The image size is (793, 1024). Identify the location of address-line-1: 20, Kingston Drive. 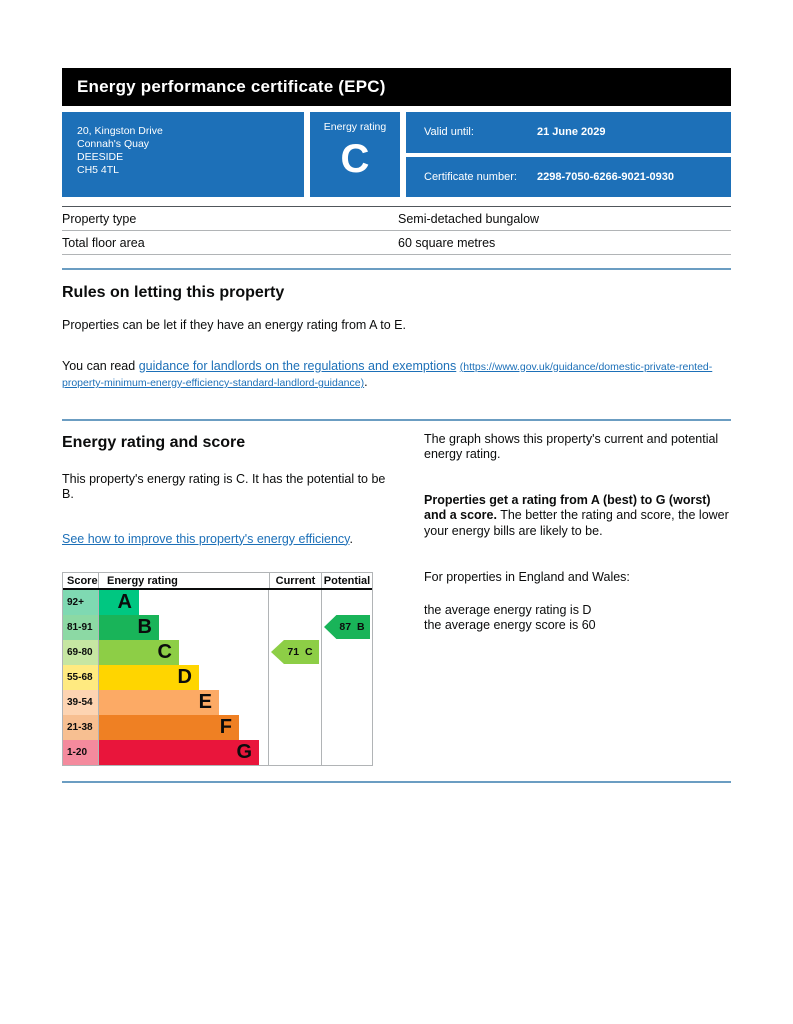
(120, 131).